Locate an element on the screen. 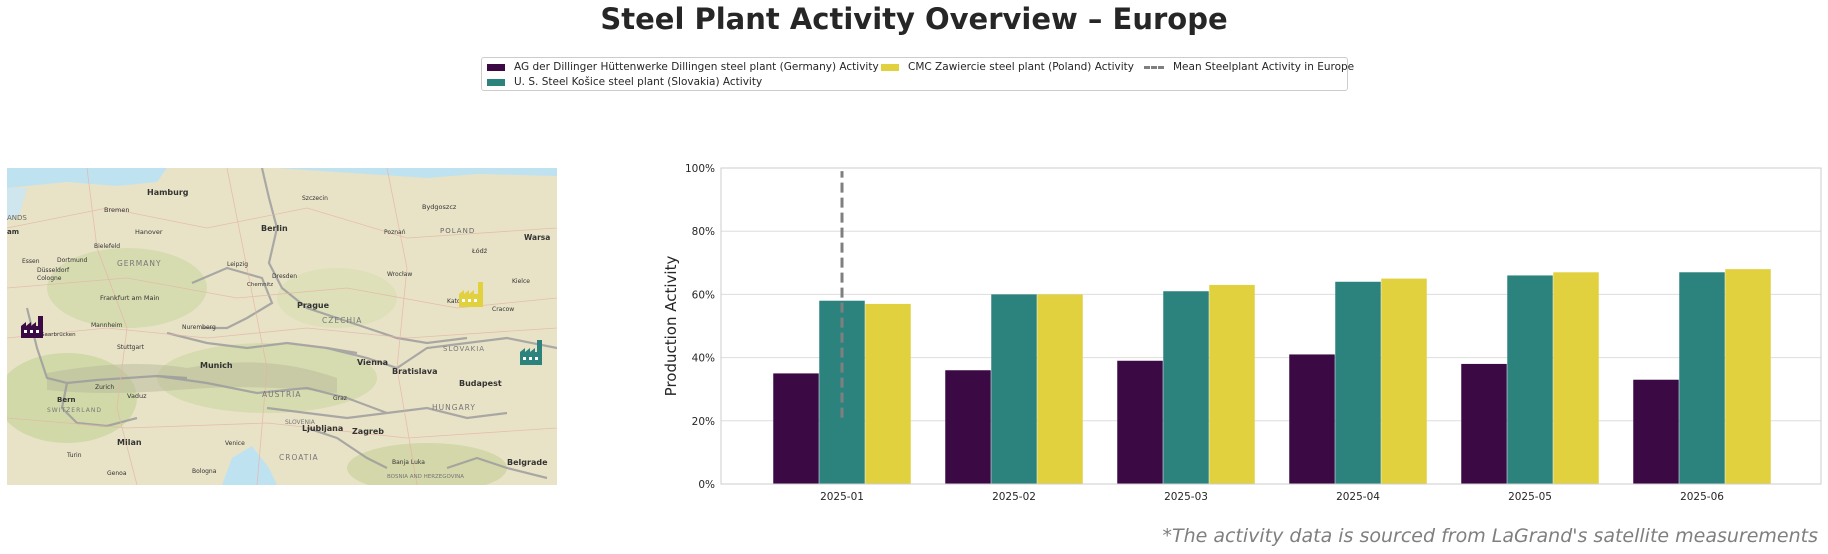 Image resolution: width=1828 pixels, height=554 pixels. y-tick-label: 0% is located at coordinates (706, 485).